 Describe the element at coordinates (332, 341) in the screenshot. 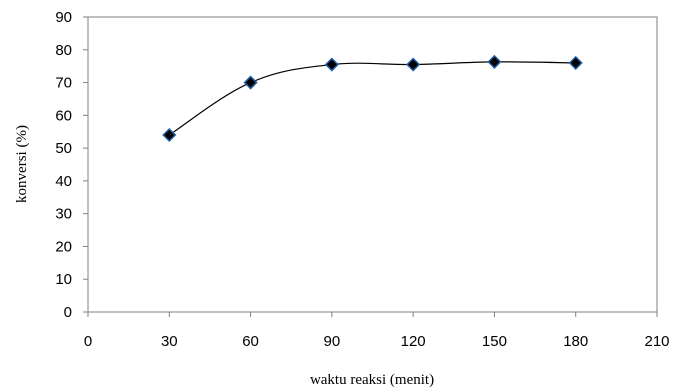

I see `x-tick-label: 90` at that location.